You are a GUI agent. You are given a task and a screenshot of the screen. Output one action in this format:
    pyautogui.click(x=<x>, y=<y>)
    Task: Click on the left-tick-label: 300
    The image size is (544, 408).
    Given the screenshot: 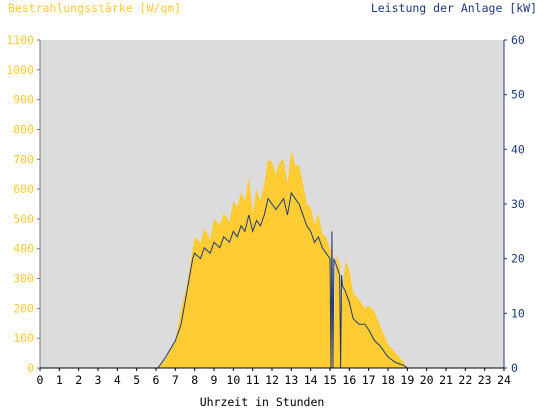 What is the action you would take?
    pyautogui.click(x=23, y=279)
    